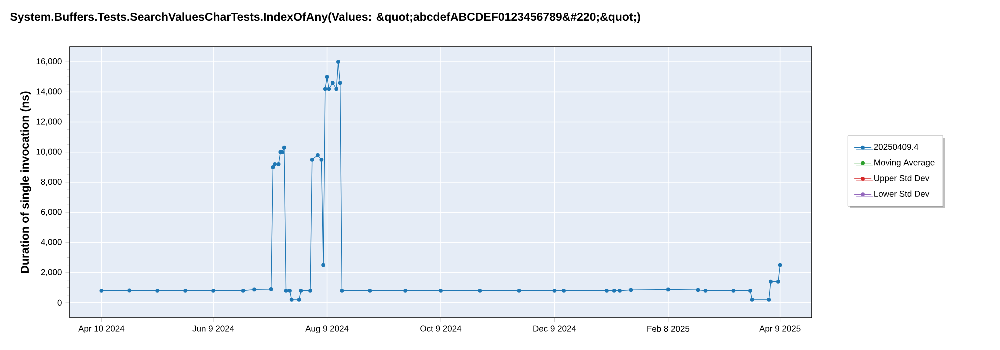  Describe the element at coordinates (896, 147) in the screenshot. I see `legend-label: 20250409.4` at that location.